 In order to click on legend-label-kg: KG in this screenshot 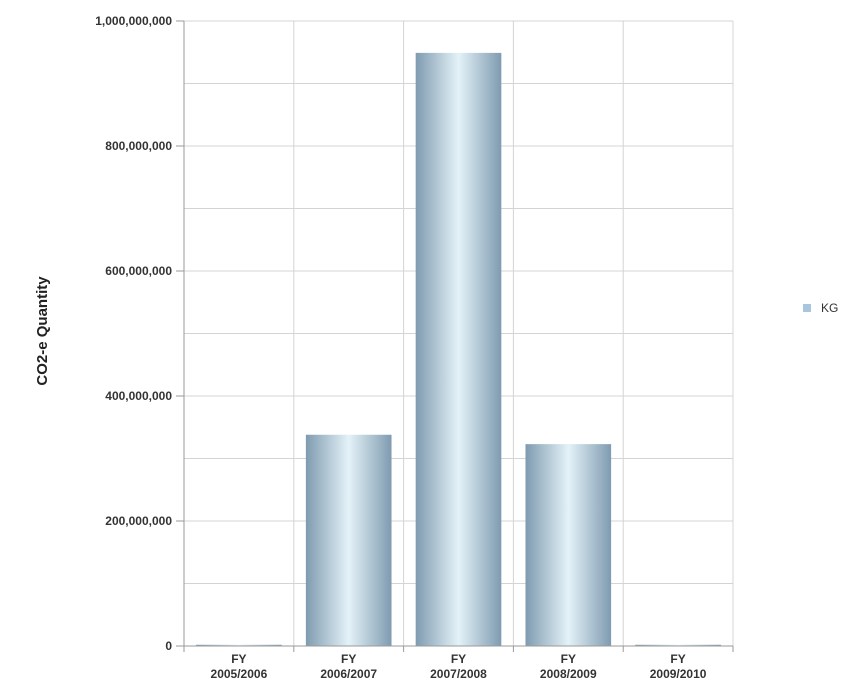, I will do `click(829, 308)`.